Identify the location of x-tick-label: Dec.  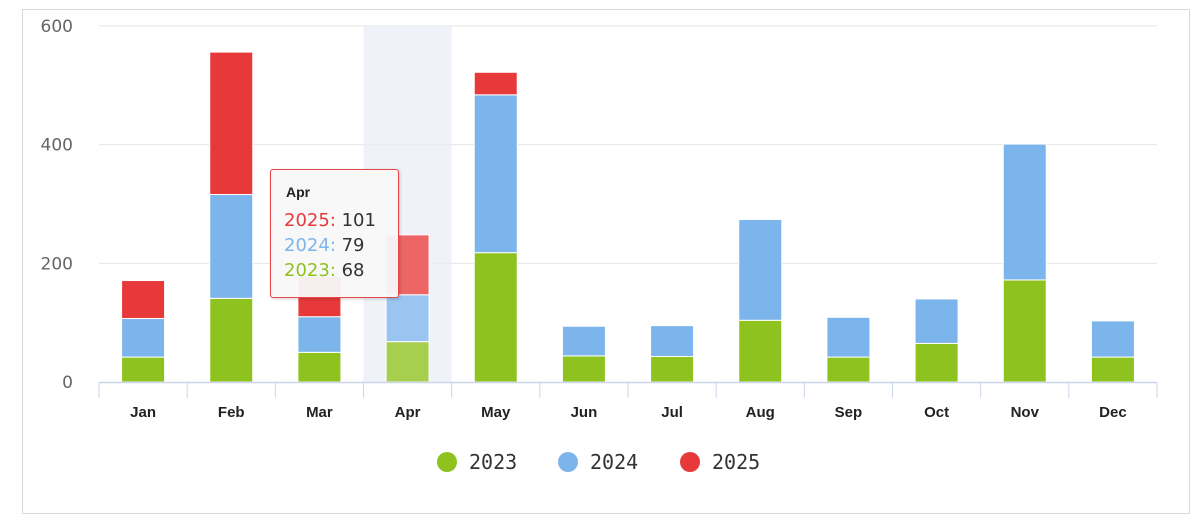
(1113, 412).